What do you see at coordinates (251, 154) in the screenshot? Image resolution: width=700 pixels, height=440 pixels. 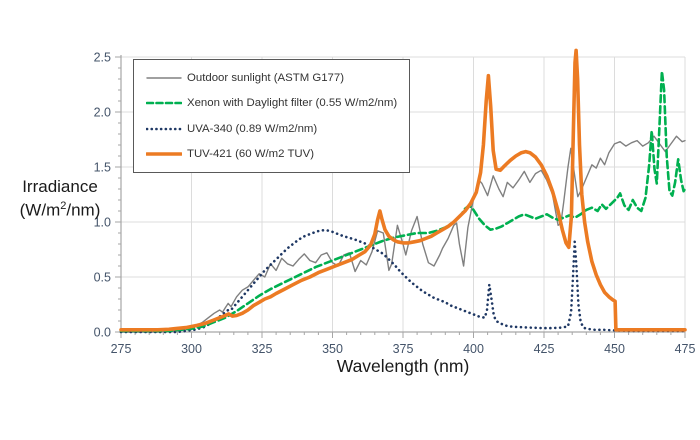 I see `legend-item-label: TUV-421 (60 W/m2 TUV)` at bounding box center [251, 154].